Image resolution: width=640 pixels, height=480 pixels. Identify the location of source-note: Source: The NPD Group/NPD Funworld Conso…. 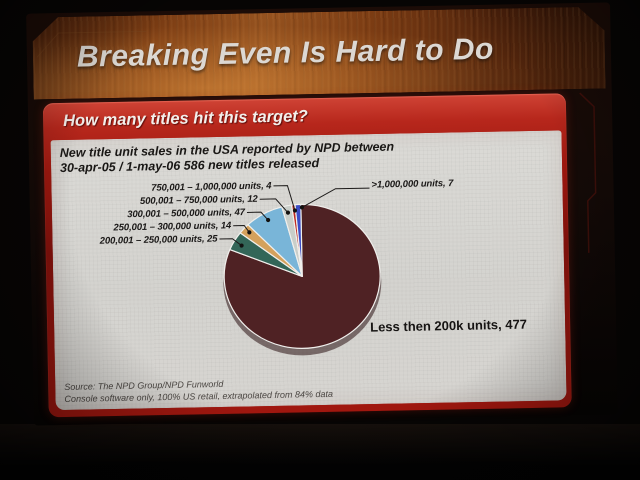
(198, 391).